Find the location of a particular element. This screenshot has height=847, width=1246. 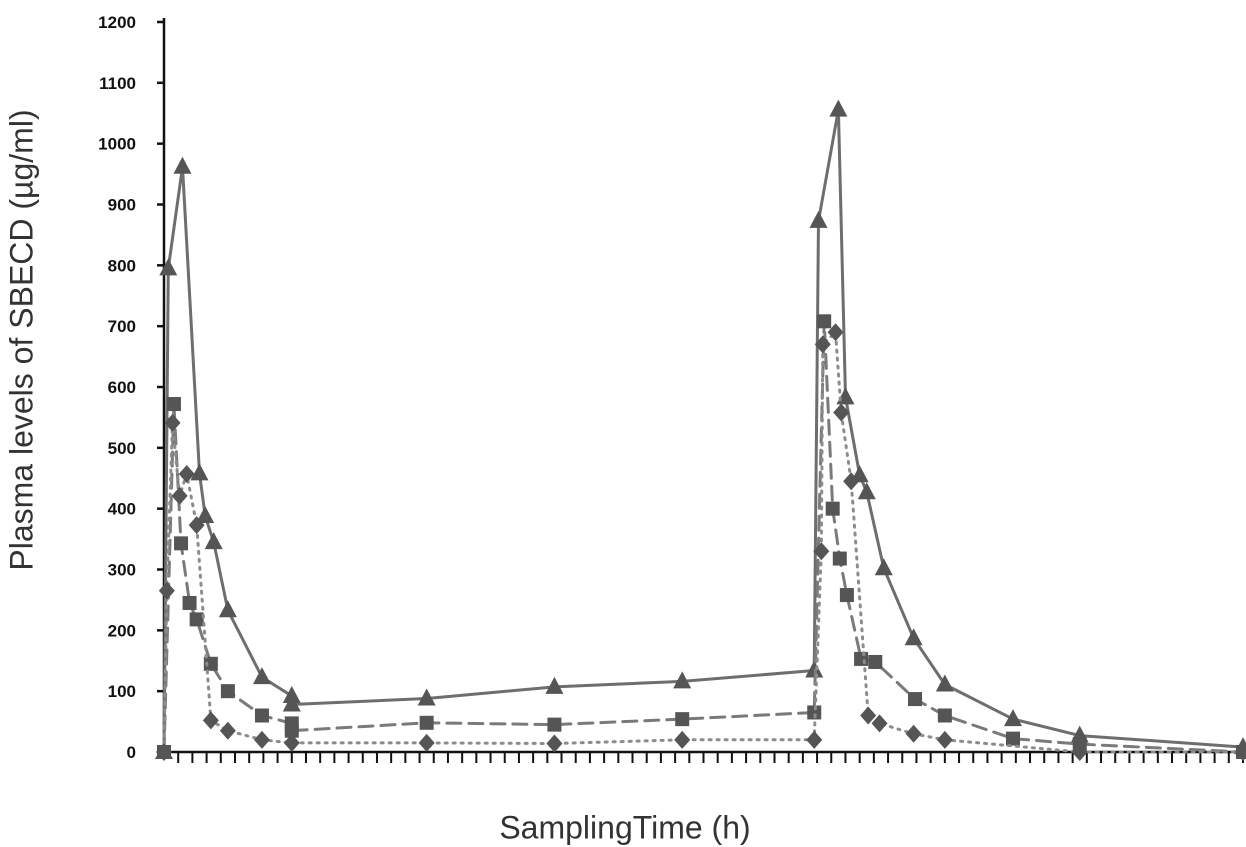

y-axis-label: Plasma levels of SBECD (µg/ml) is located at coordinates (21, 340).